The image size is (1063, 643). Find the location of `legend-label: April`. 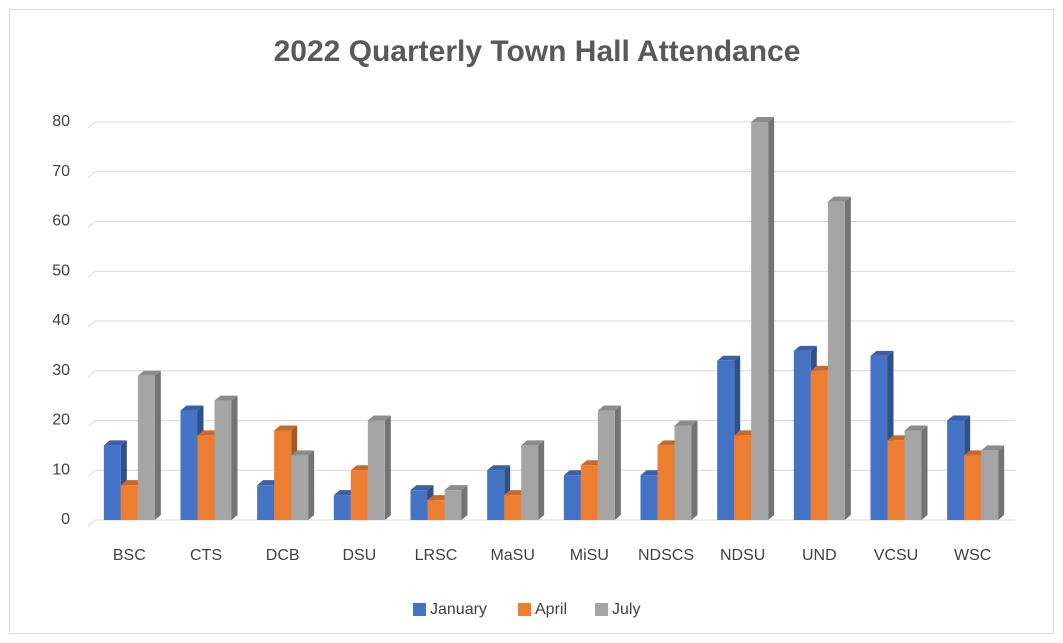

legend-label: April is located at coordinates (551, 609).